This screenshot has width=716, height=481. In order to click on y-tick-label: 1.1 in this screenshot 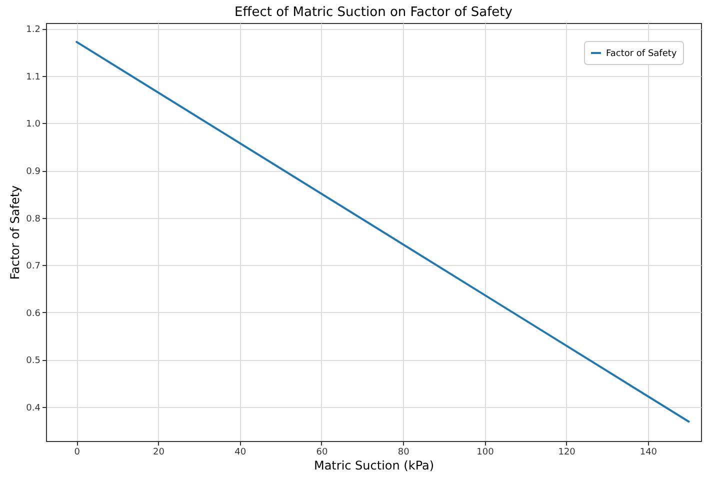, I will do `click(33, 77)`.